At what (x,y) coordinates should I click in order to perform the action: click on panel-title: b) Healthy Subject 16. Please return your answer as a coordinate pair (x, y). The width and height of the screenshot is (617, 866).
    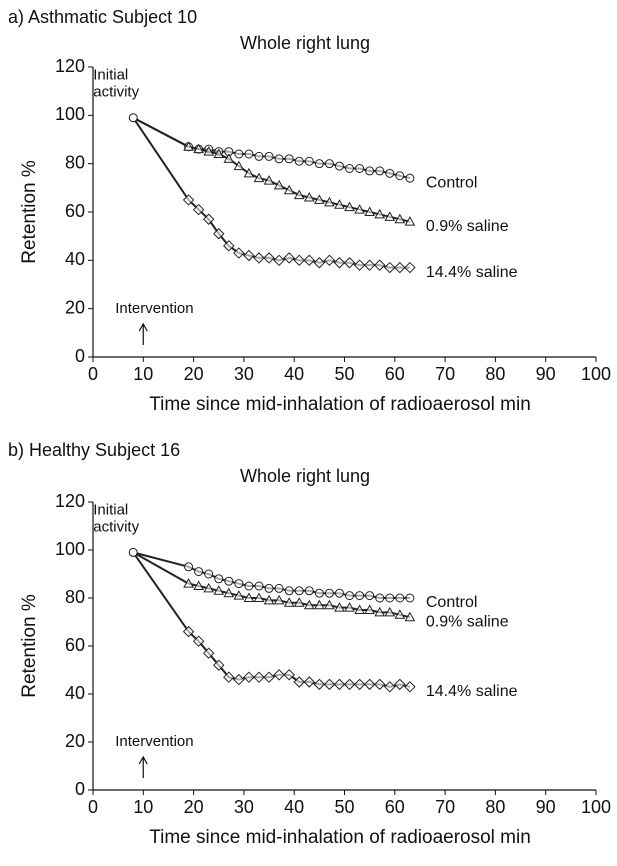
    Looking at the image, I should click on (94, 450).